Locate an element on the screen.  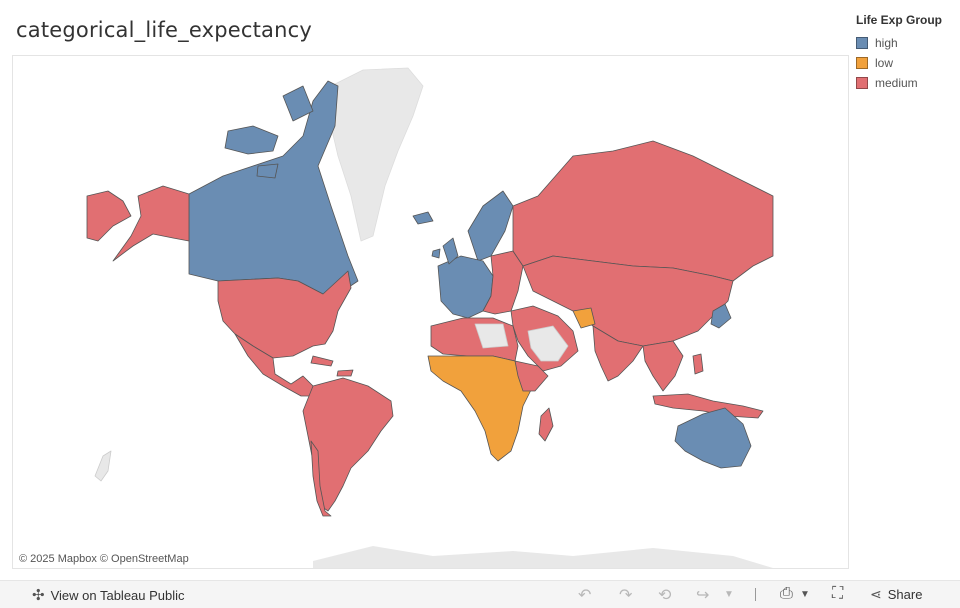
region-afghanistan is located at coordinates (584, 318).